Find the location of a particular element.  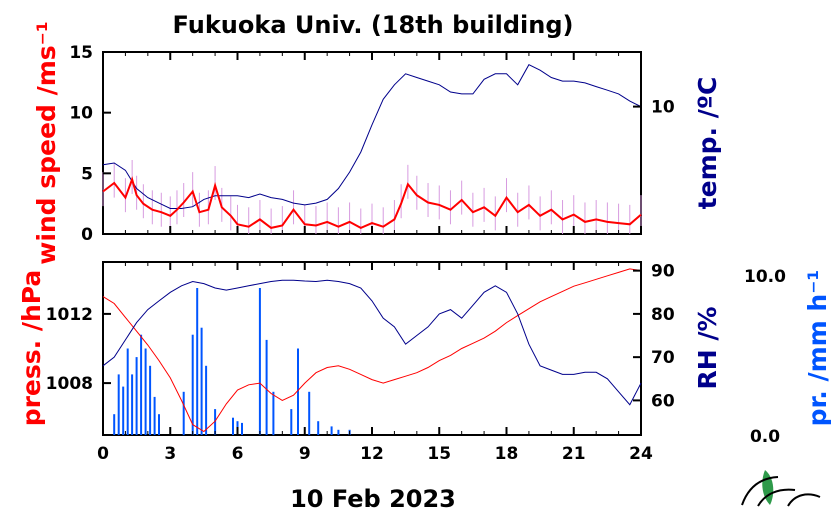

wind-axis-ticks: 0 5 10 15 is located at coordinates (90, 144).